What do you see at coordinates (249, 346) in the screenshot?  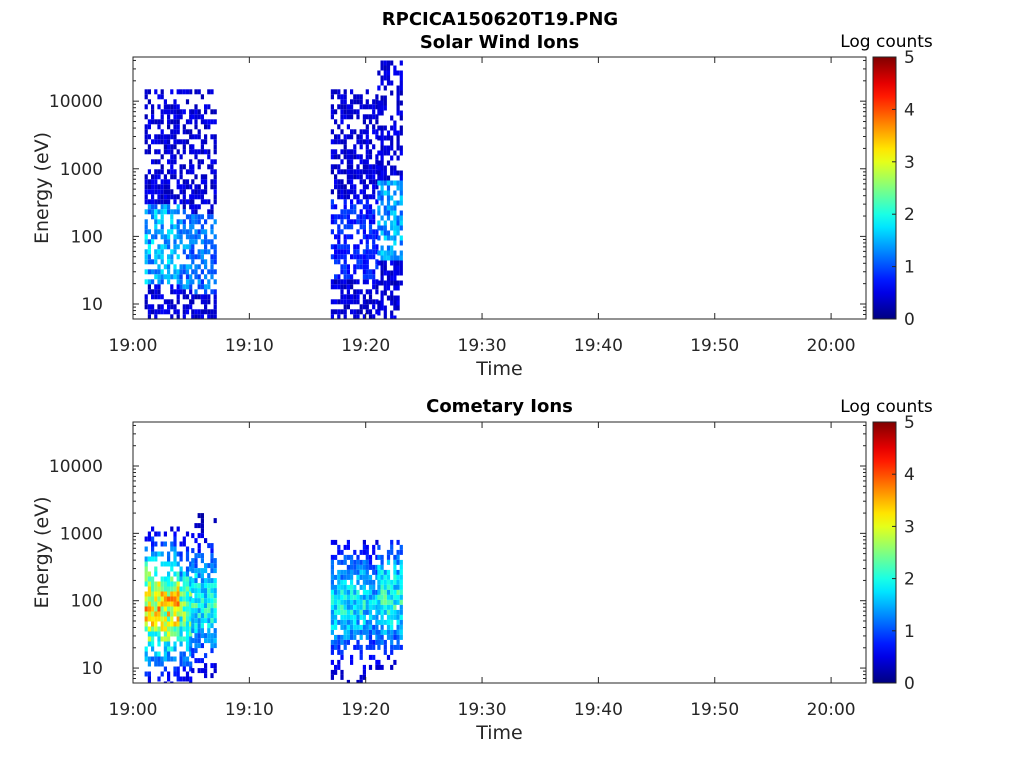 I see `x-tick-label: 19:10` at bounding box center [249, 346].